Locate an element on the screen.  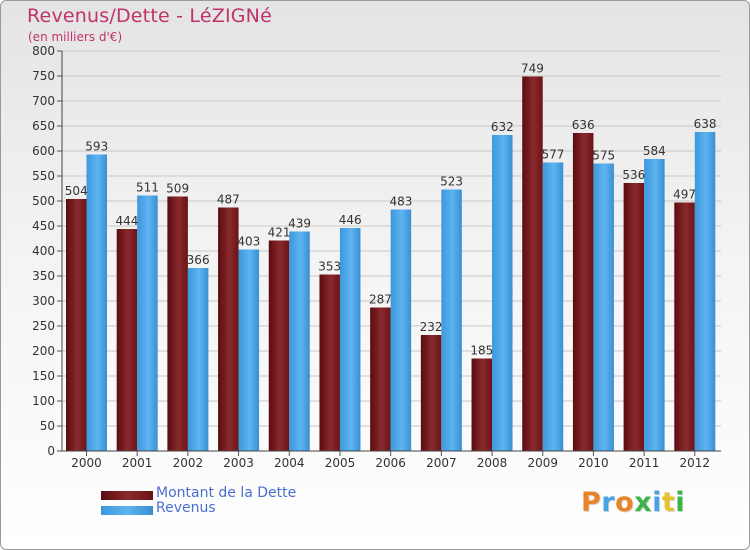
y-tick-label: 650 is located at coordinates (43, 126).